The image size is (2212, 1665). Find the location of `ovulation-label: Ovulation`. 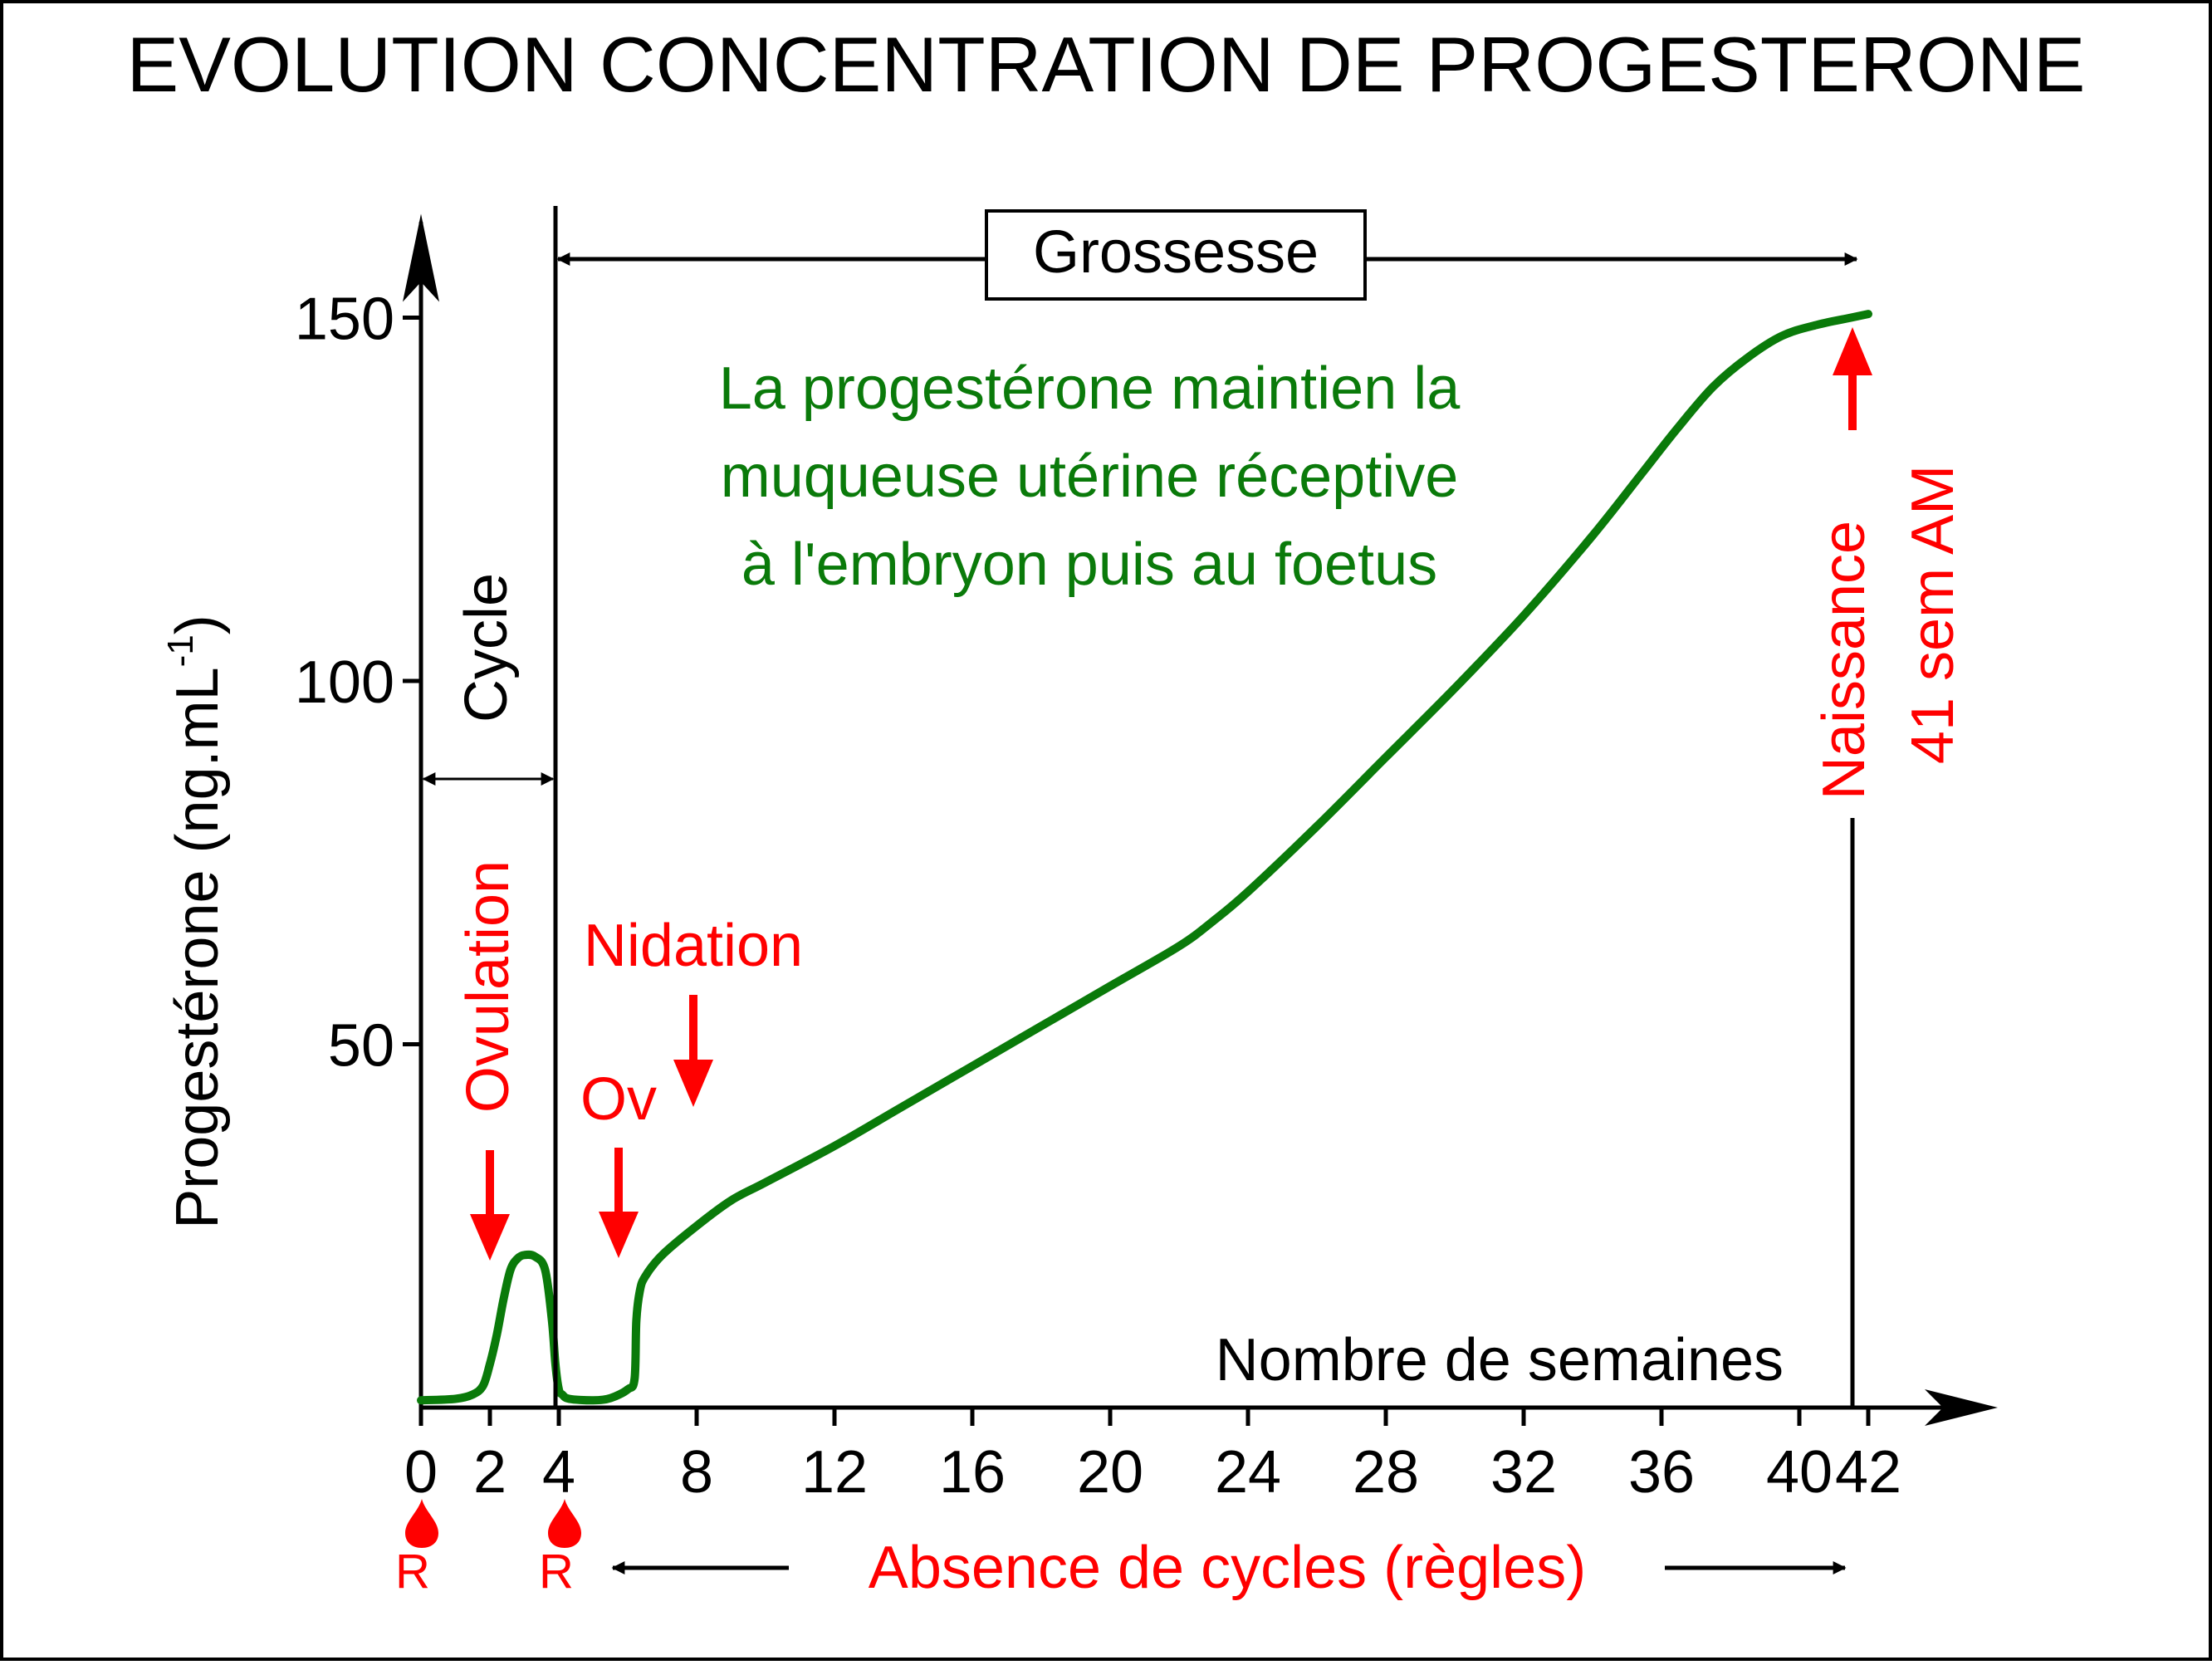

ovulation-label: Ovulation is located at coordinates (488, 987).